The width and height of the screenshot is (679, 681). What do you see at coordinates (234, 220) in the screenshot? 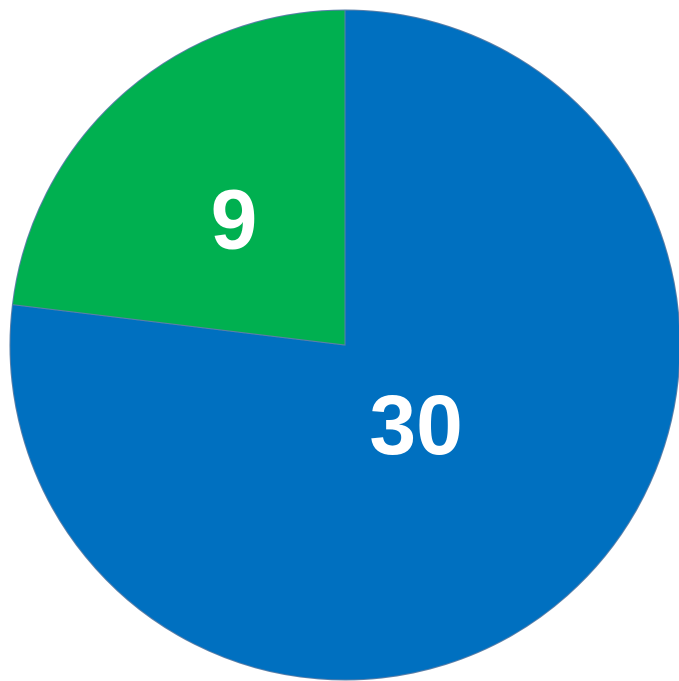
I see `pie-data-label-9: 9` at bounding box center [234, 220].